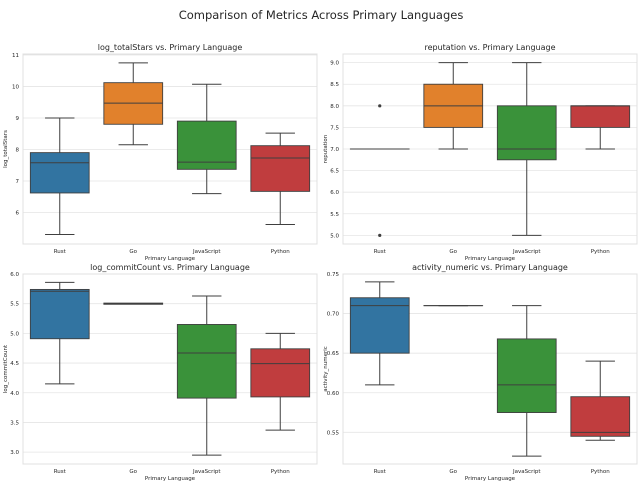  I want to click on y-tick-label: 9.0, so click(334, 64).